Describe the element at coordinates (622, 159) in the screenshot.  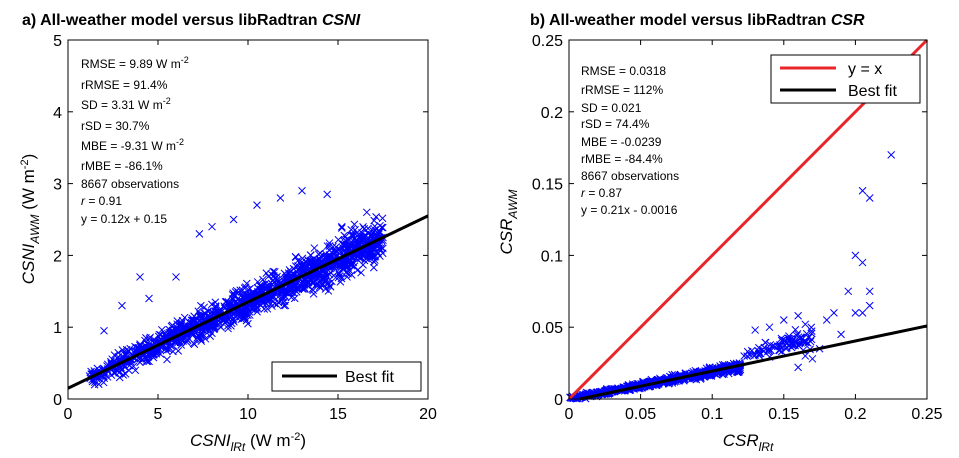
I see `panel-b-stat-rmbe: rMBE = -84.4%` at that location.